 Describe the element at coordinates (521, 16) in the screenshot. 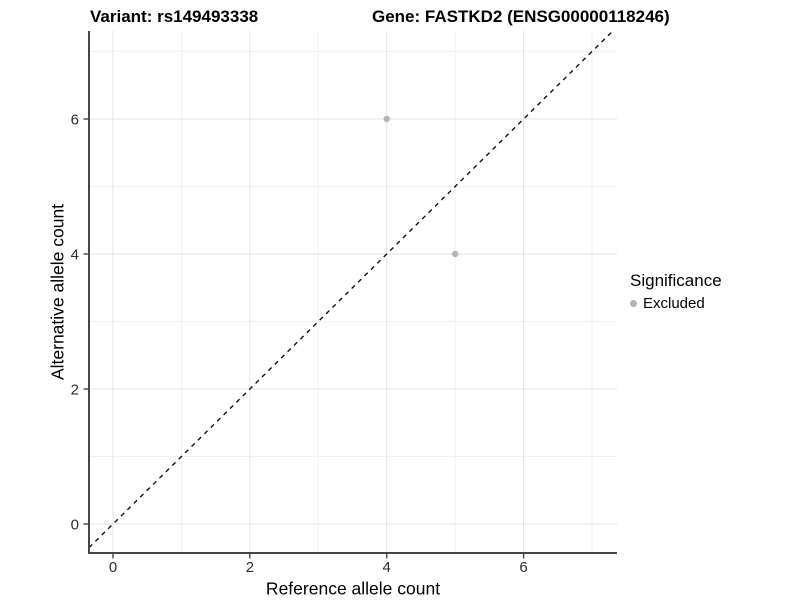

I see `plot-title-gene: Gene: FASTKD2 (ENSG00000118246)` at that location.